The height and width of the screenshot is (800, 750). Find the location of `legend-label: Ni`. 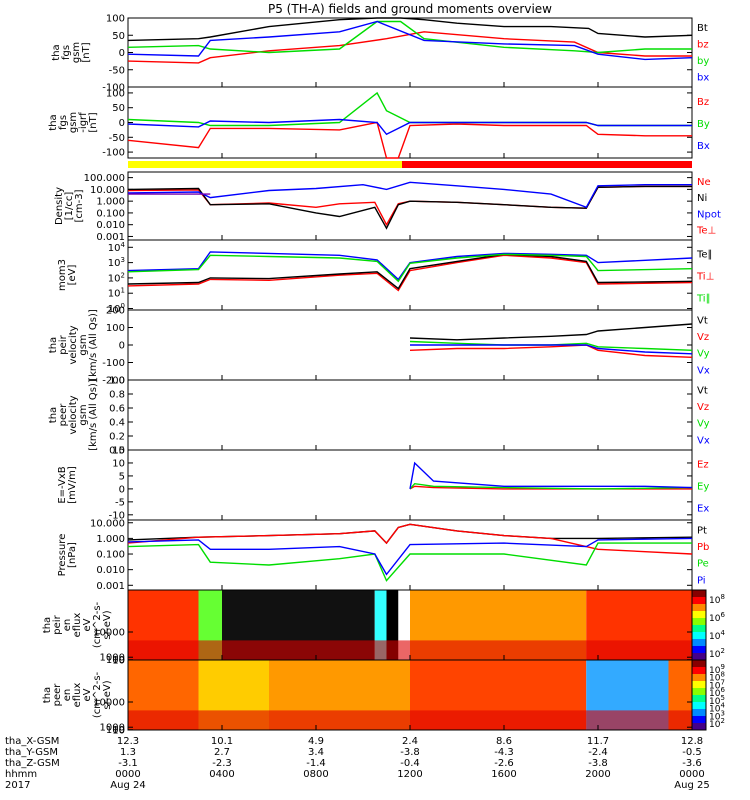

legend-label: Ni is located at coordinates (702, 198).